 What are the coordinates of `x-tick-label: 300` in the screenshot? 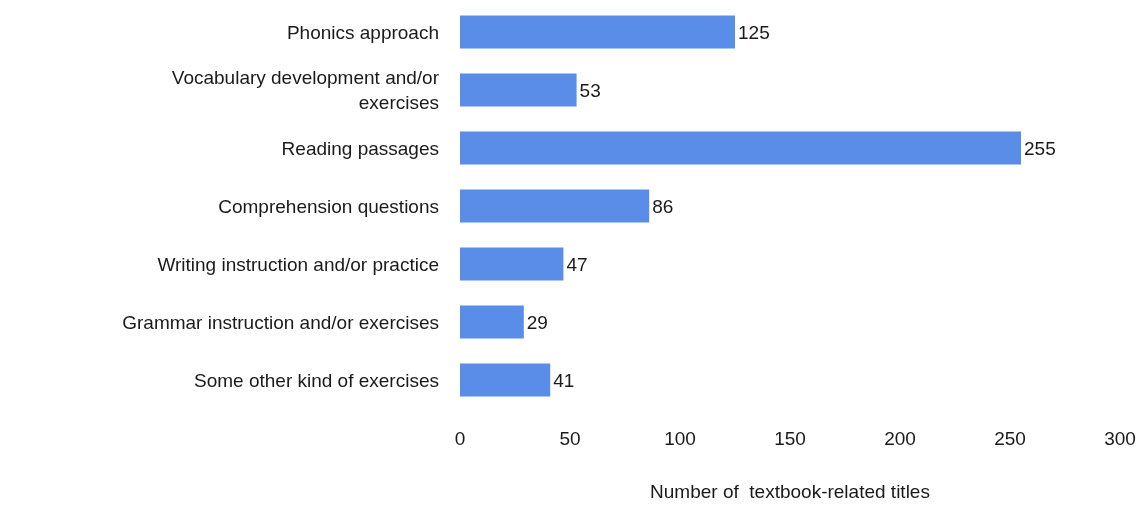 It's located at (1120, 438).